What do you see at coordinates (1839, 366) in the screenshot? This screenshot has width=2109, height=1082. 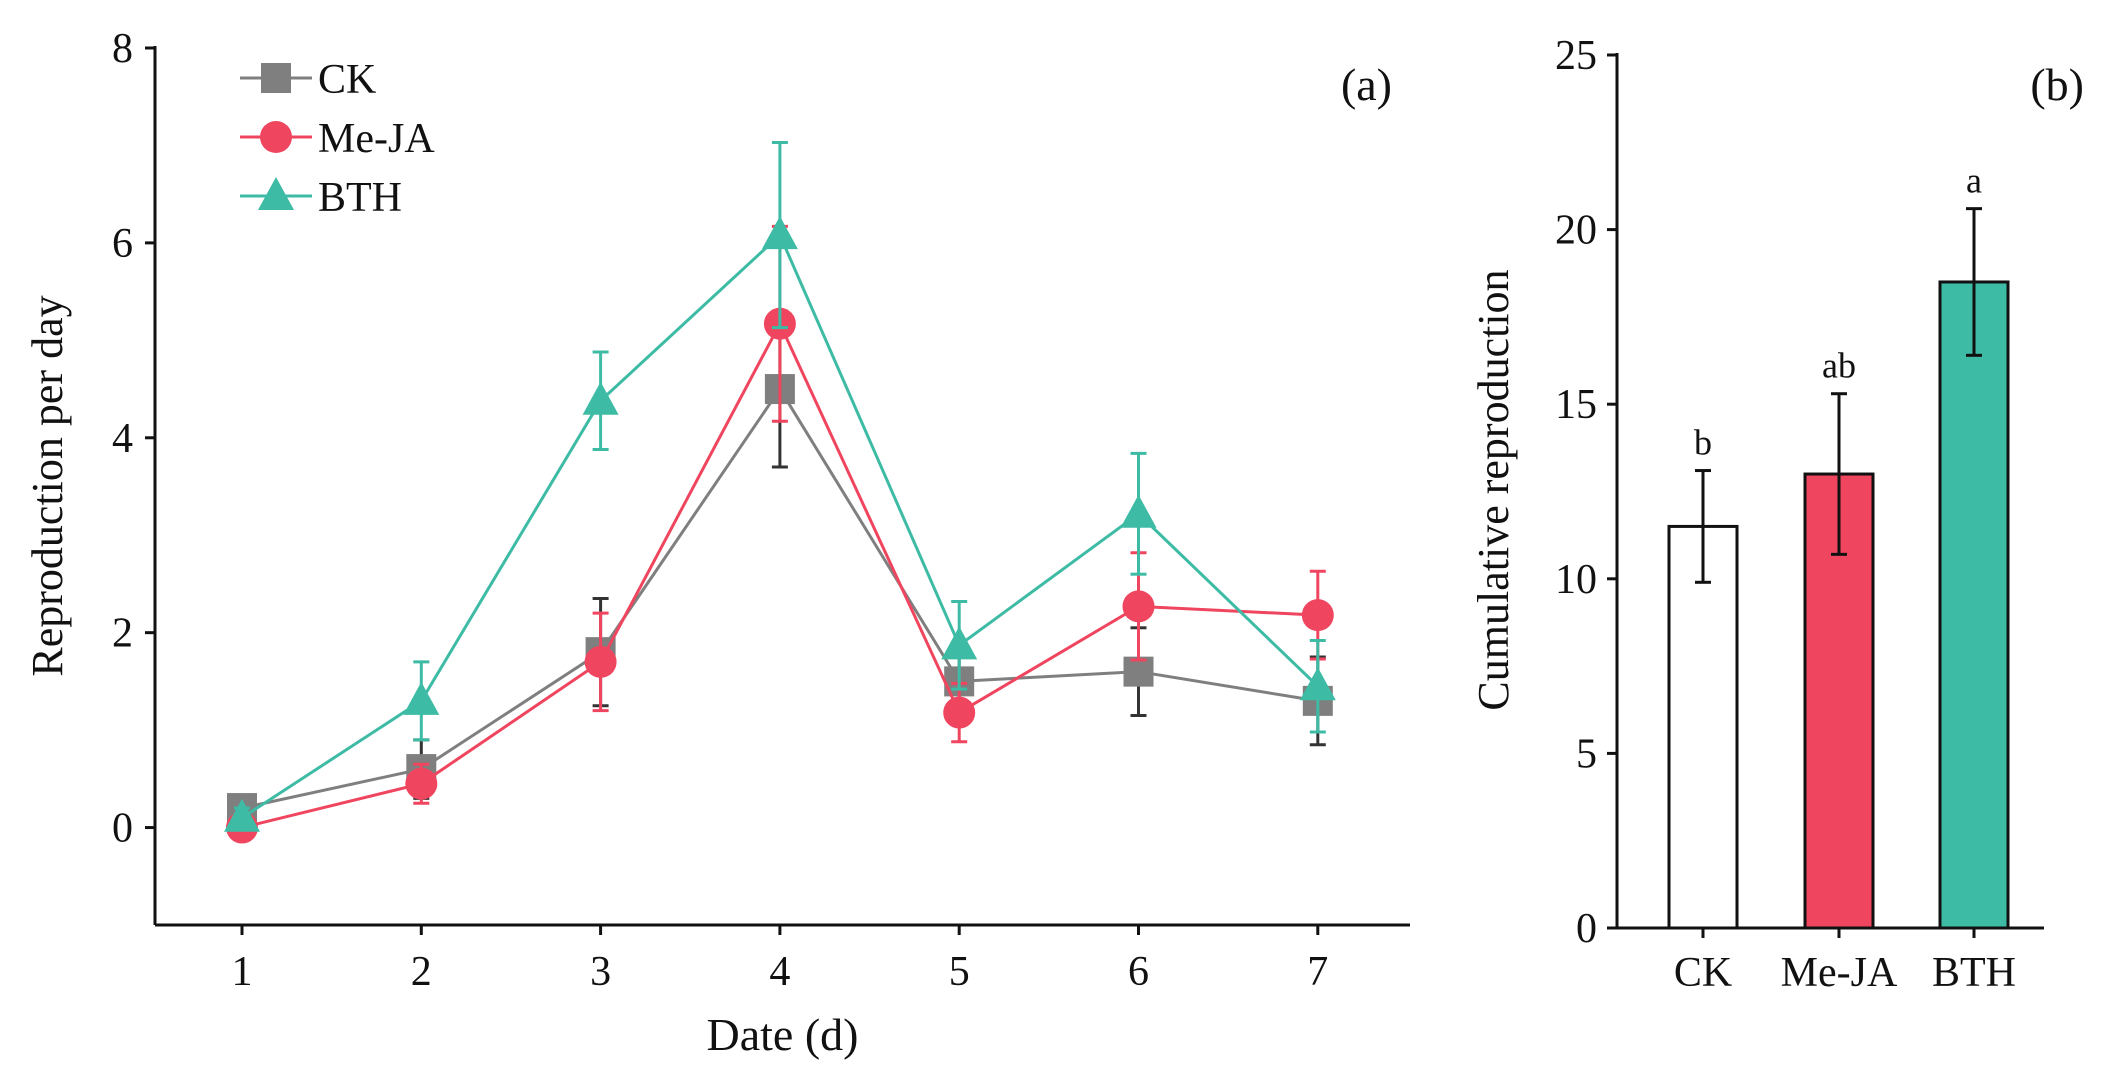 I see `significance-letter: ab` at bounding box center [1839, 366].